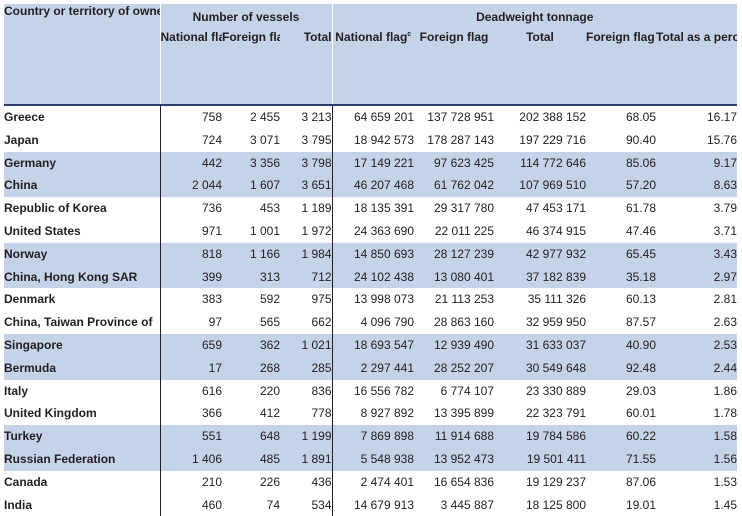 The height and width of the screenshot is (516, 742). What do you see at coordinates (321, 299) in the screenshot?
I see `vessels-total-cell: 975` at bounding box center [321, 299].